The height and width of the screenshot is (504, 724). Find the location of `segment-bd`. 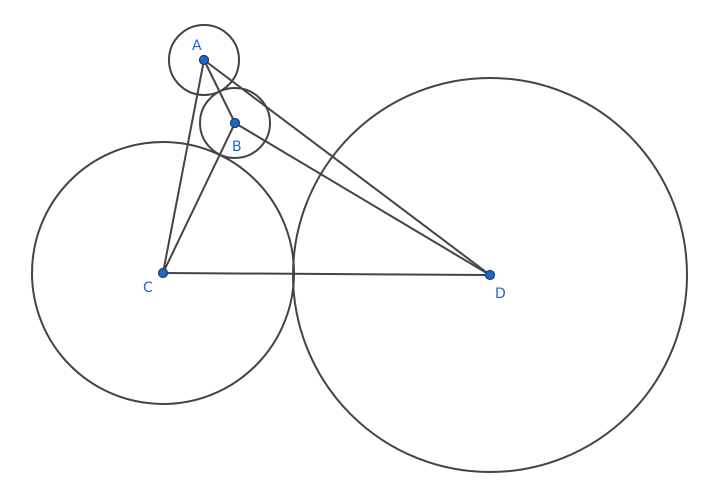

segment-bd is located at coordinates (362, 199).